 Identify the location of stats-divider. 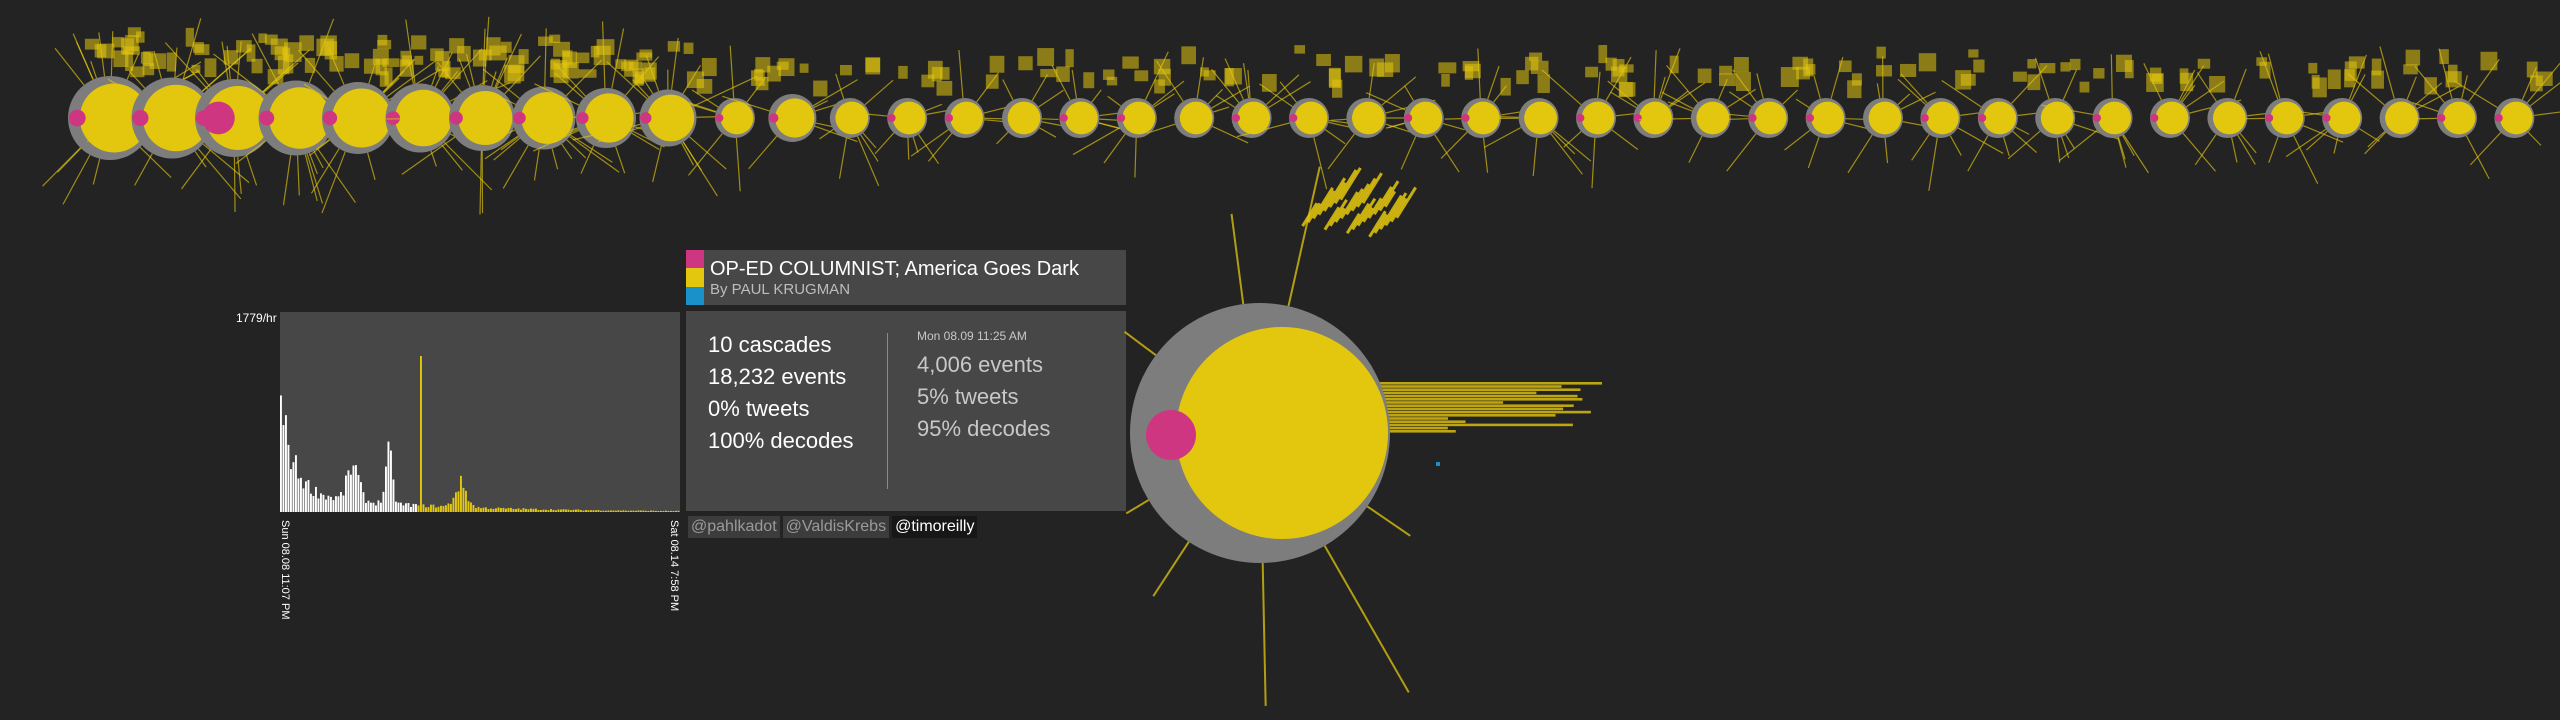
(887, 411).